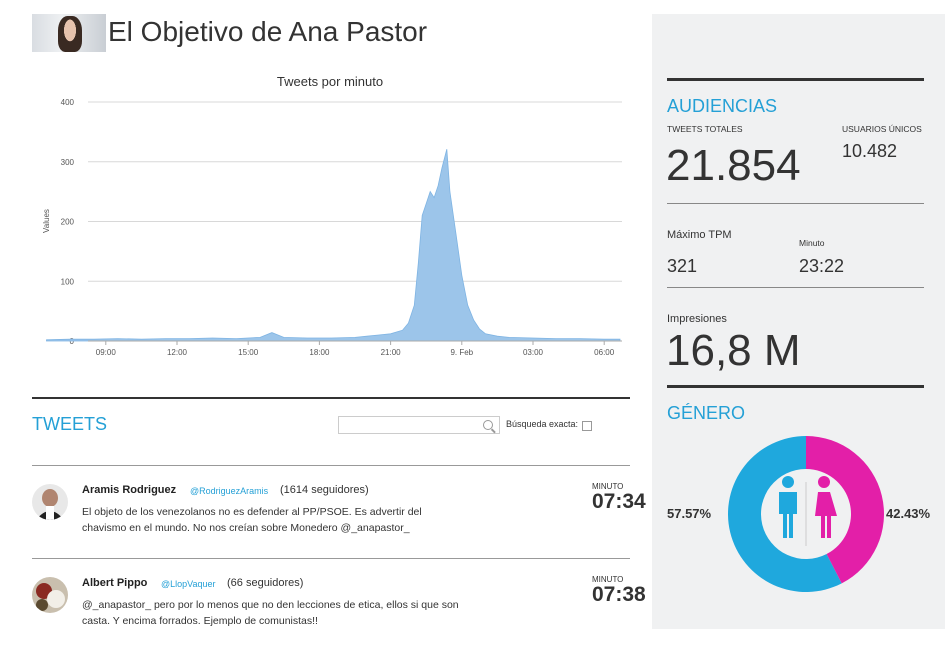 The image size is (945, 657). I want to click on tweets-totales-value: 21.854, so click(733, 165).